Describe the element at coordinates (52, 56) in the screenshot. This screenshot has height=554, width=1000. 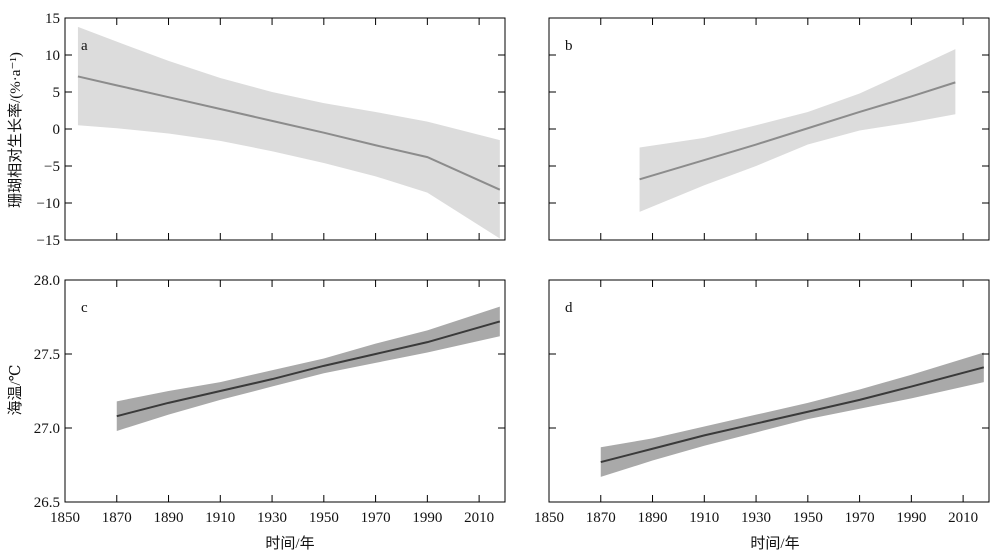
I see `y-tick-label-a: 10` at that location.